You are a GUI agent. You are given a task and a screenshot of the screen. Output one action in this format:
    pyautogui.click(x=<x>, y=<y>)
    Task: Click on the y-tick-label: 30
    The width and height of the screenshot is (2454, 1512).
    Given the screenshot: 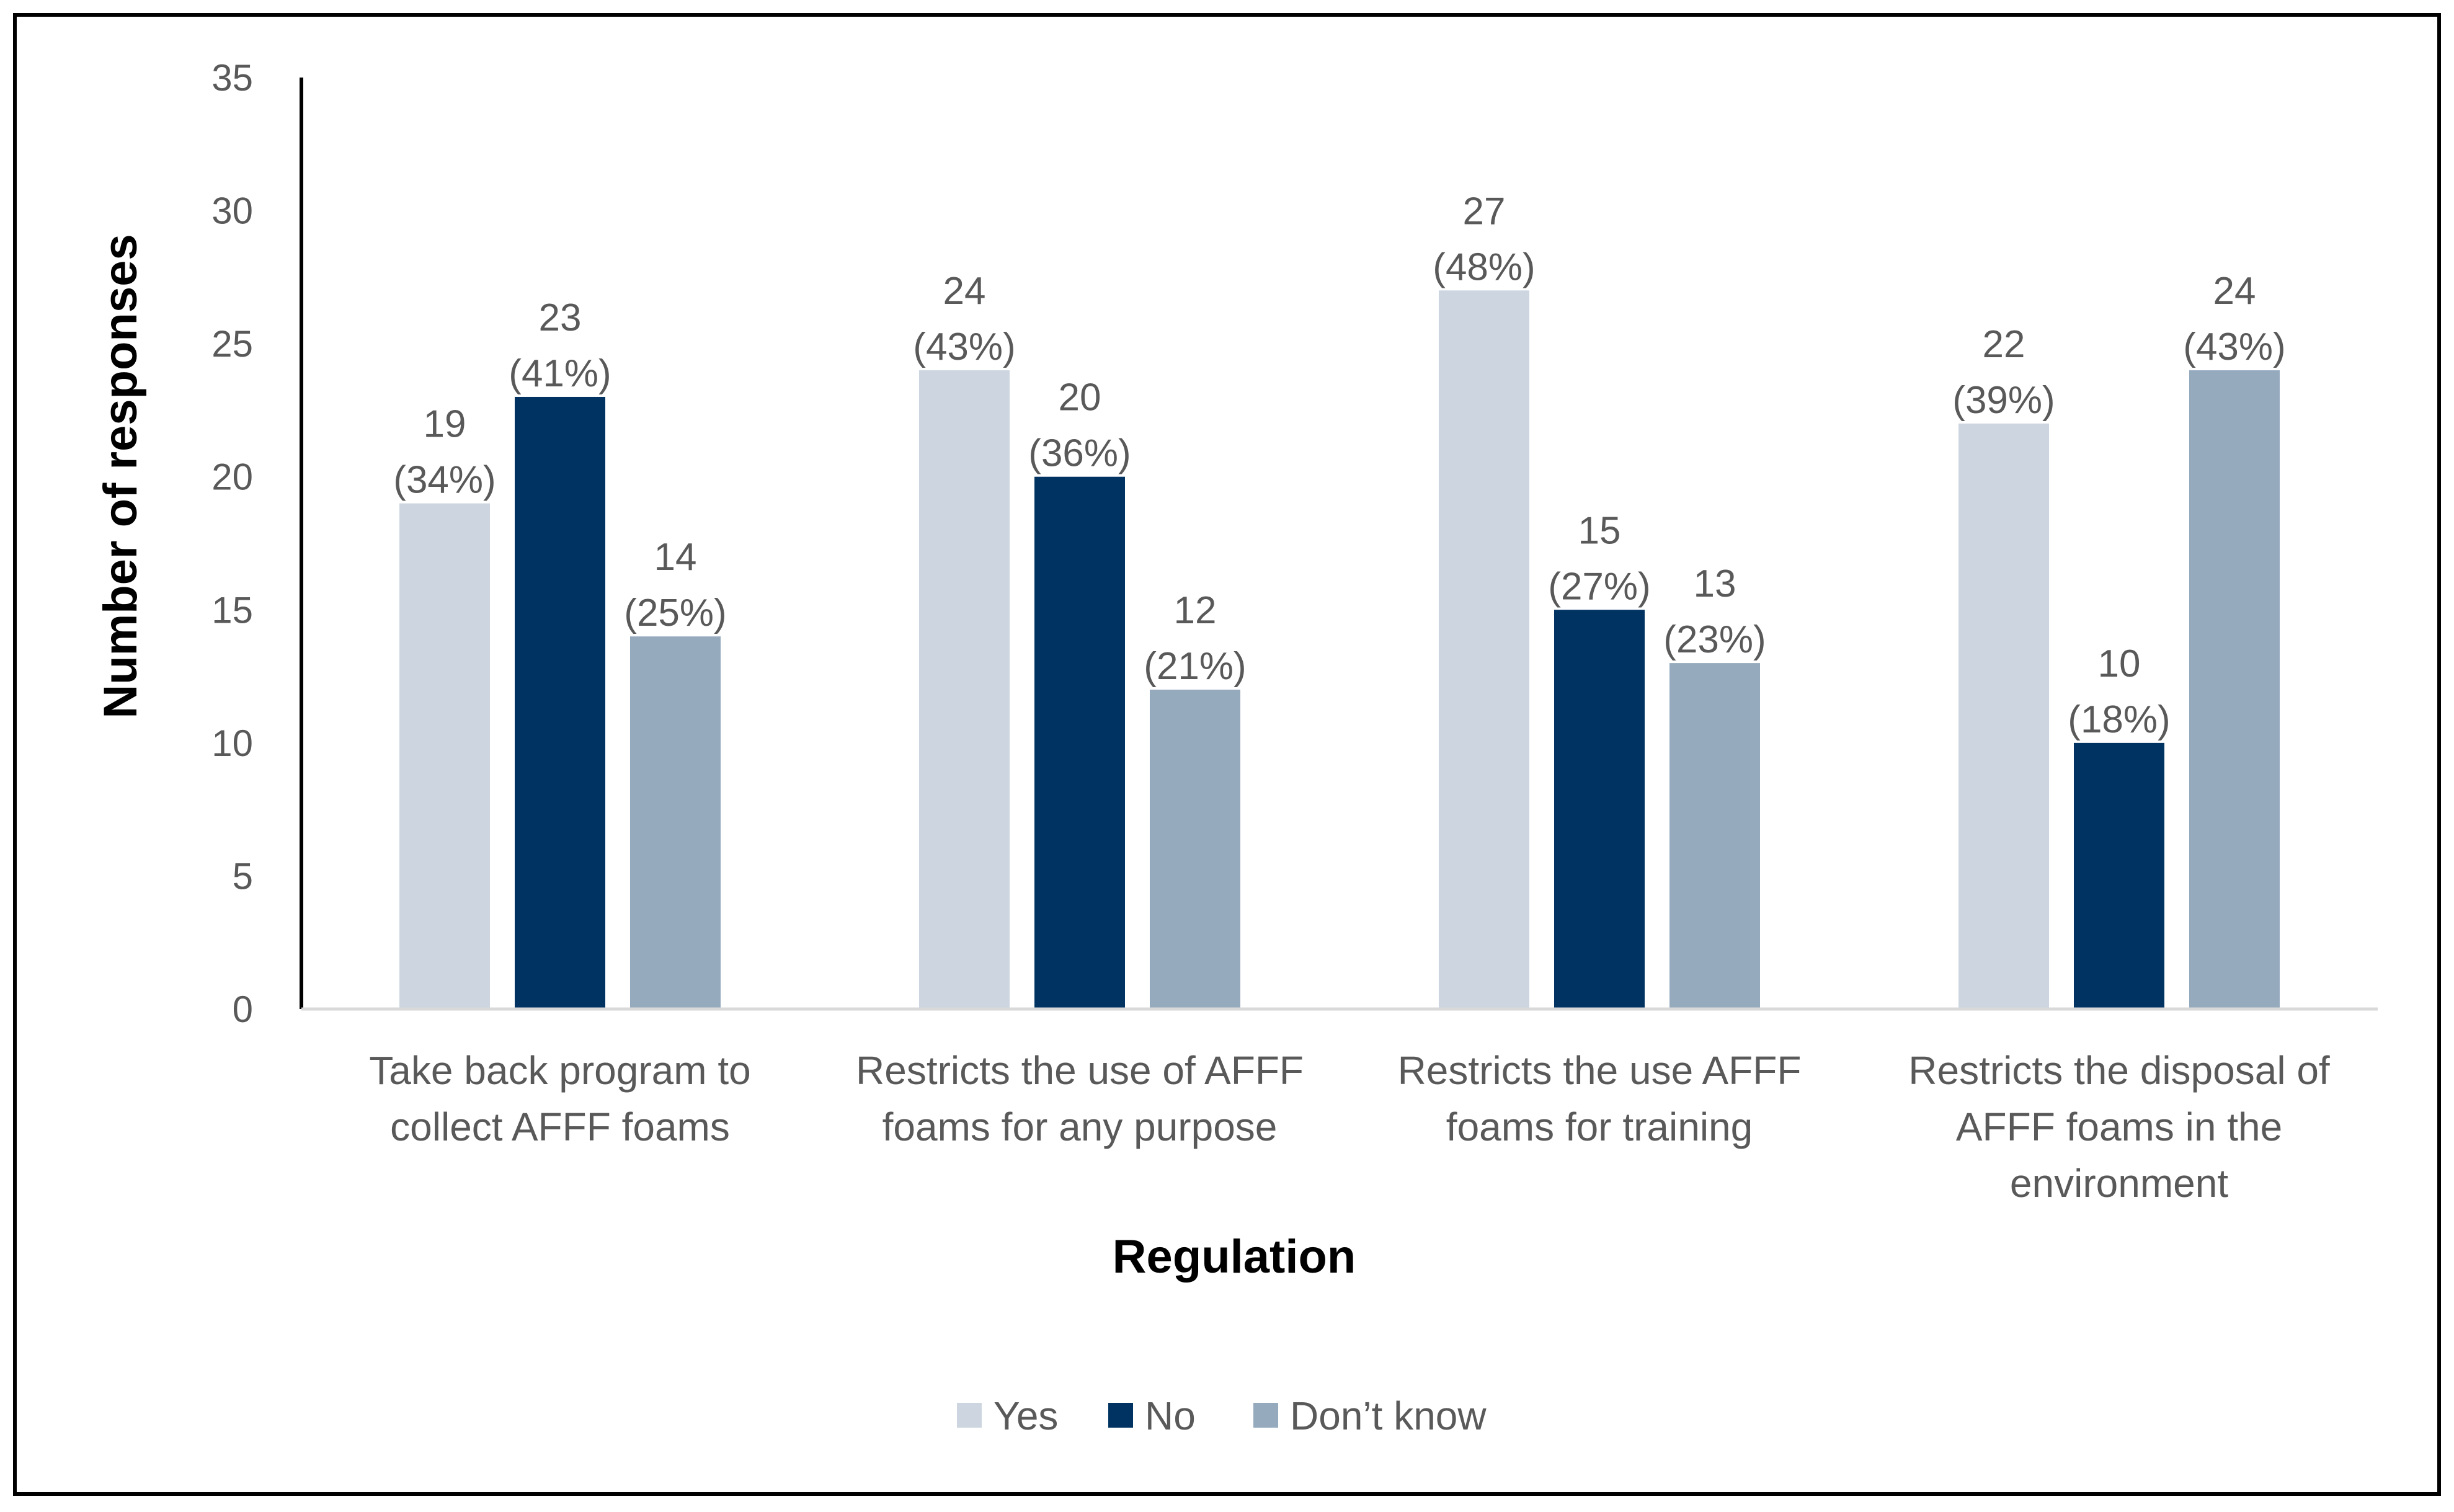 What is the action you would take?
    pyautogui.click(x=232, y=211)
    